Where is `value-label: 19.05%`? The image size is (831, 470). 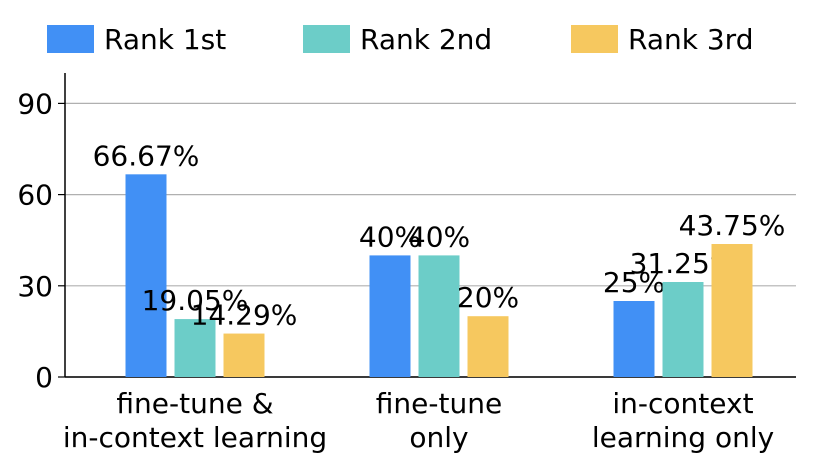
value-label: 19.05% is located at coordinates (195, 300).